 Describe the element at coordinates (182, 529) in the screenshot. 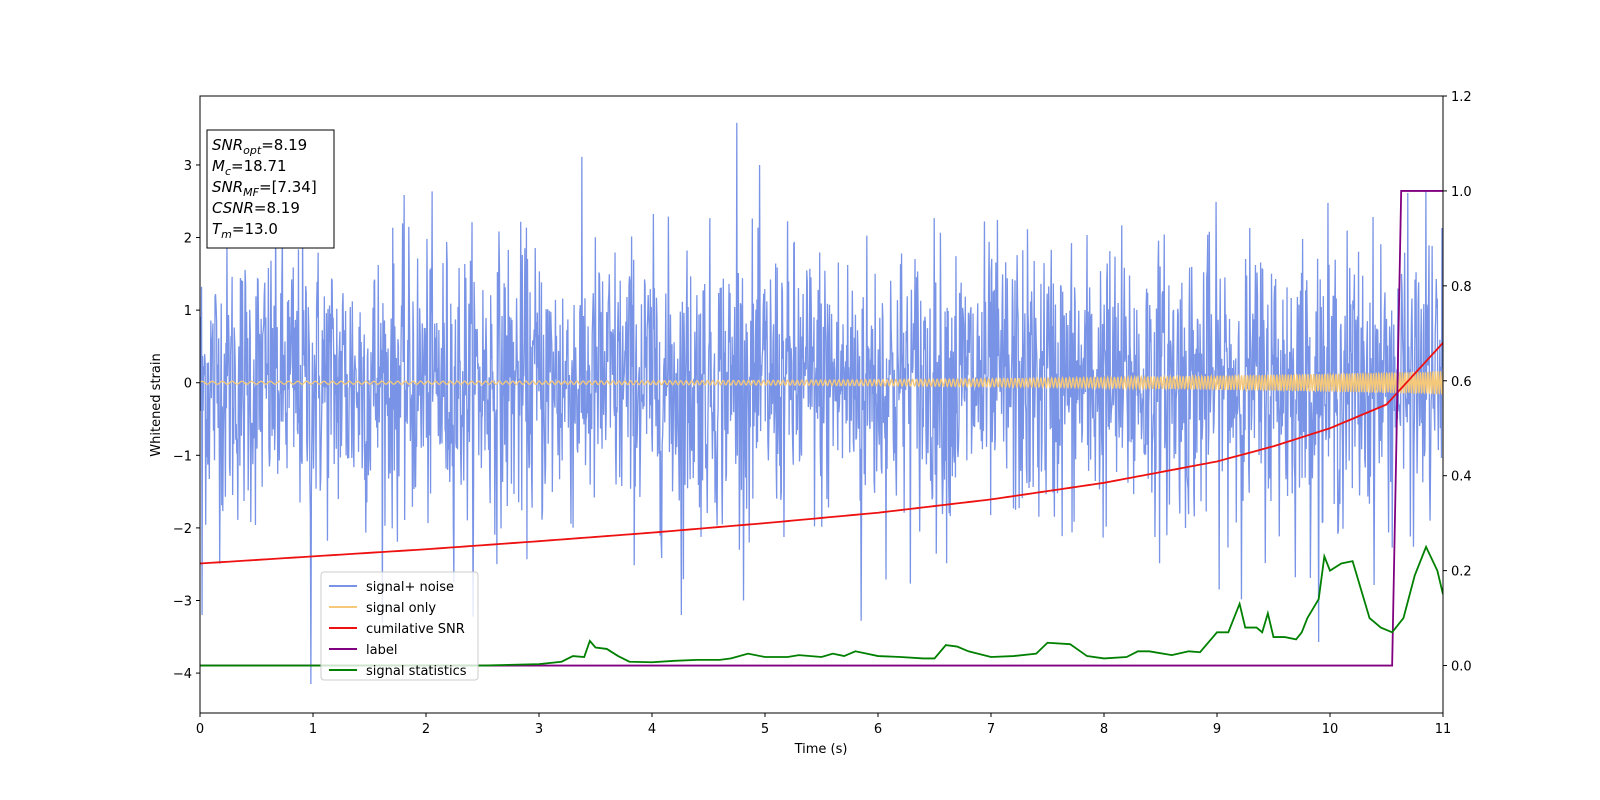

I see `y-tick-label: −2` at that location.